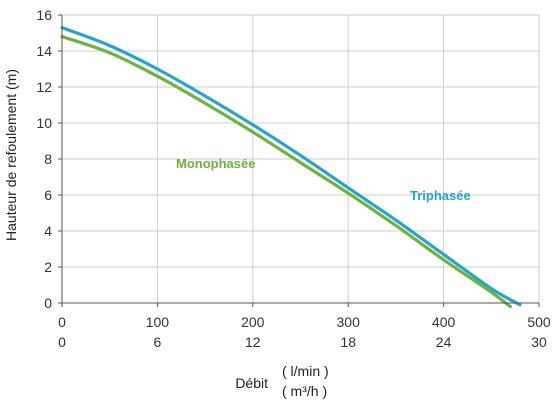 This screenshot has height=405, width=555. What do you see at coordinates (62, 342) in the screenshot?
I see `x-tick-label-m3h: 0` at bounding box center [62, 342].